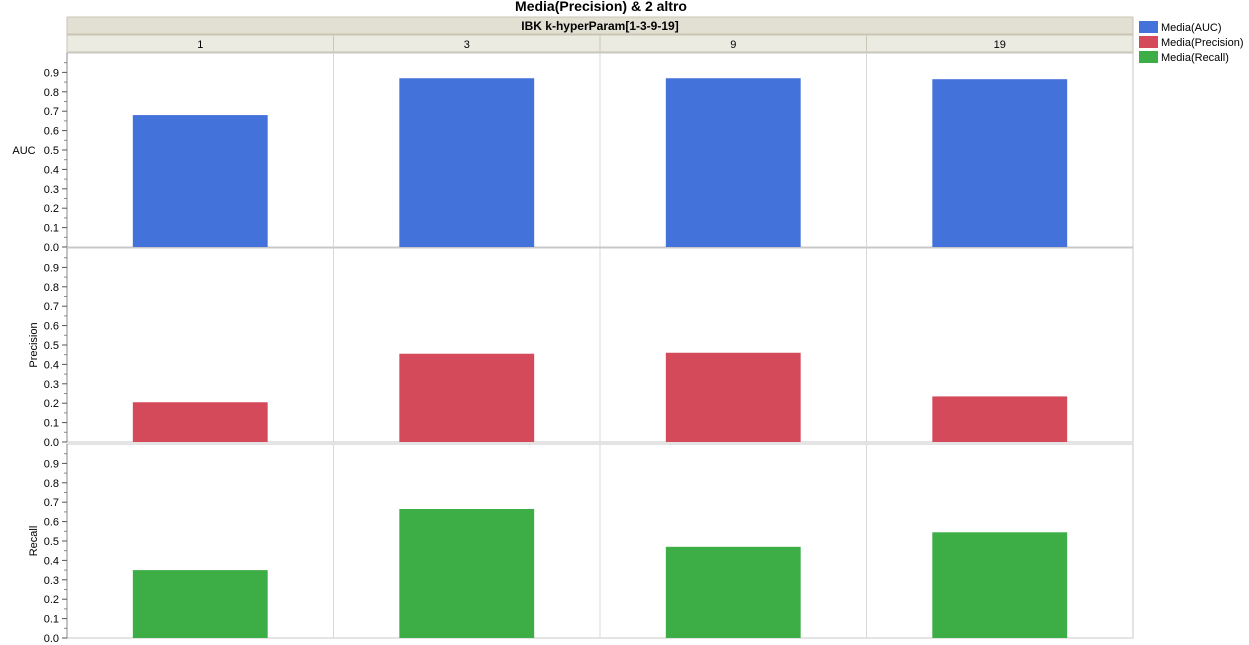  I want to click on chart-title: Media(Precision) & 2 altro, so click(601, 7).